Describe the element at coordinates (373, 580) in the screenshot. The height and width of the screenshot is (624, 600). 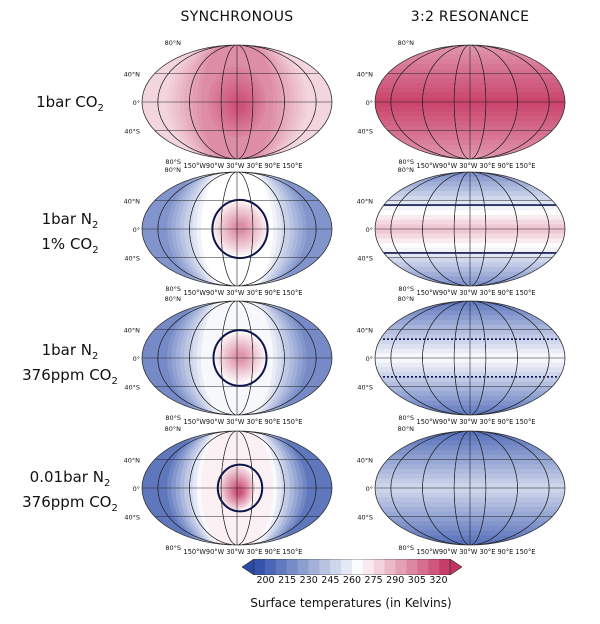
I see `colorbar-tick-label: 275` at that location.